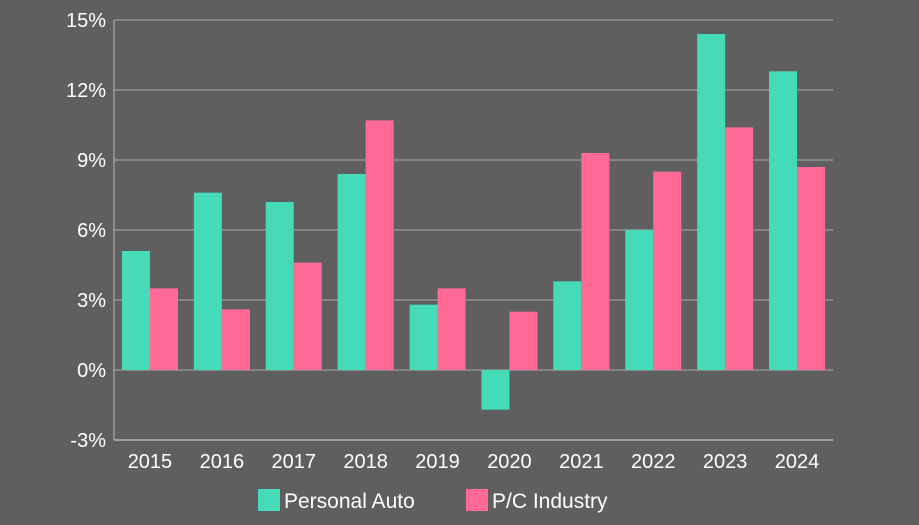 This screenshot has height=525, width=919. Describe the element at coordinates (207, 281) in the screenshot. I see `bar-personal-auto-2016` at that location.